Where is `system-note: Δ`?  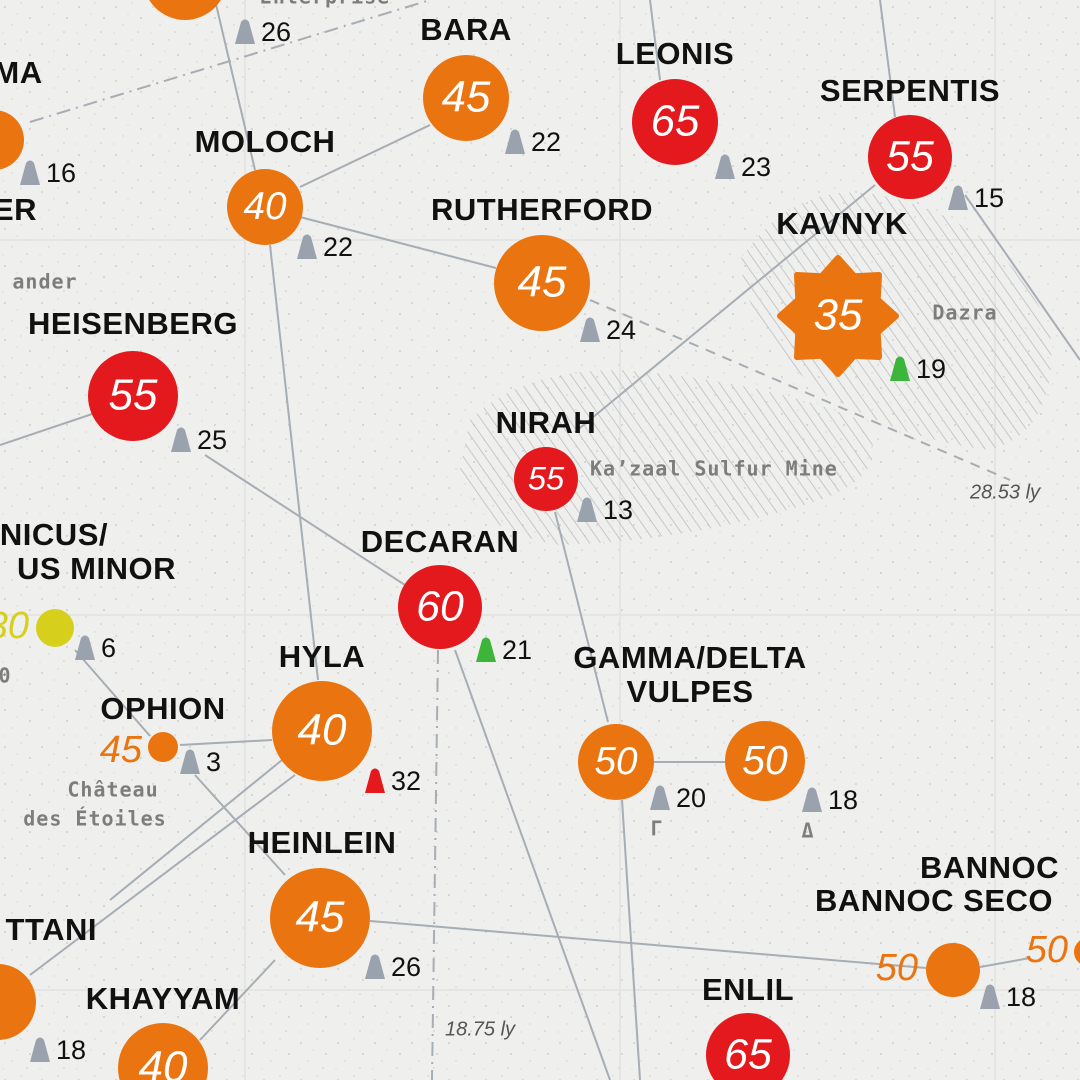
system-note: Δ is located at coordinates (807, 831).